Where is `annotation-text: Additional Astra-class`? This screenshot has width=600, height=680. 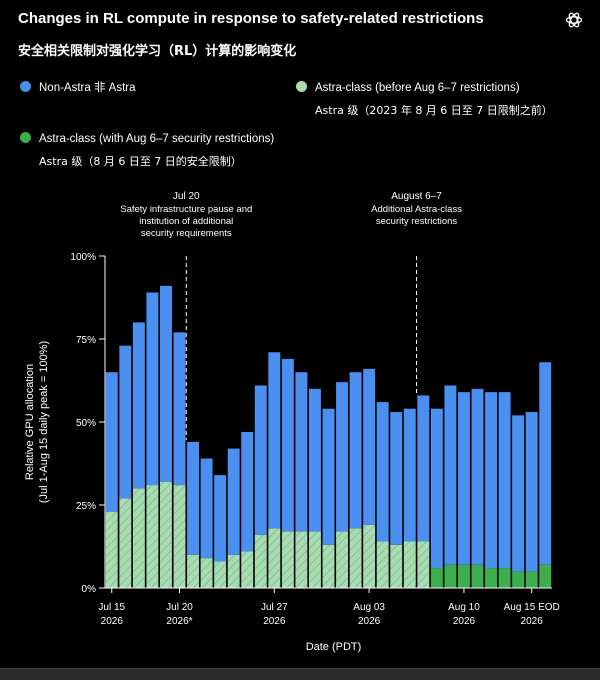
annotation-text: Additional Astra-class is located at coordinates (416, 209).